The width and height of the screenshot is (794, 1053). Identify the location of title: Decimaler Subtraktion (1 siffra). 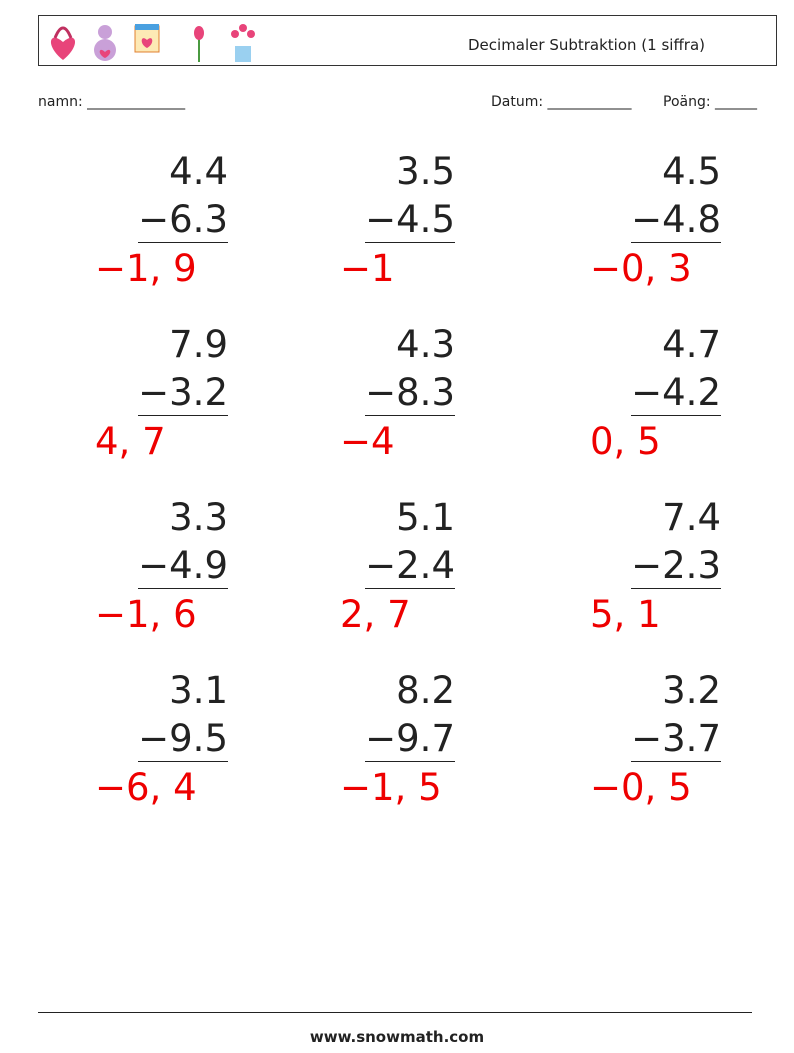
(586, 45).